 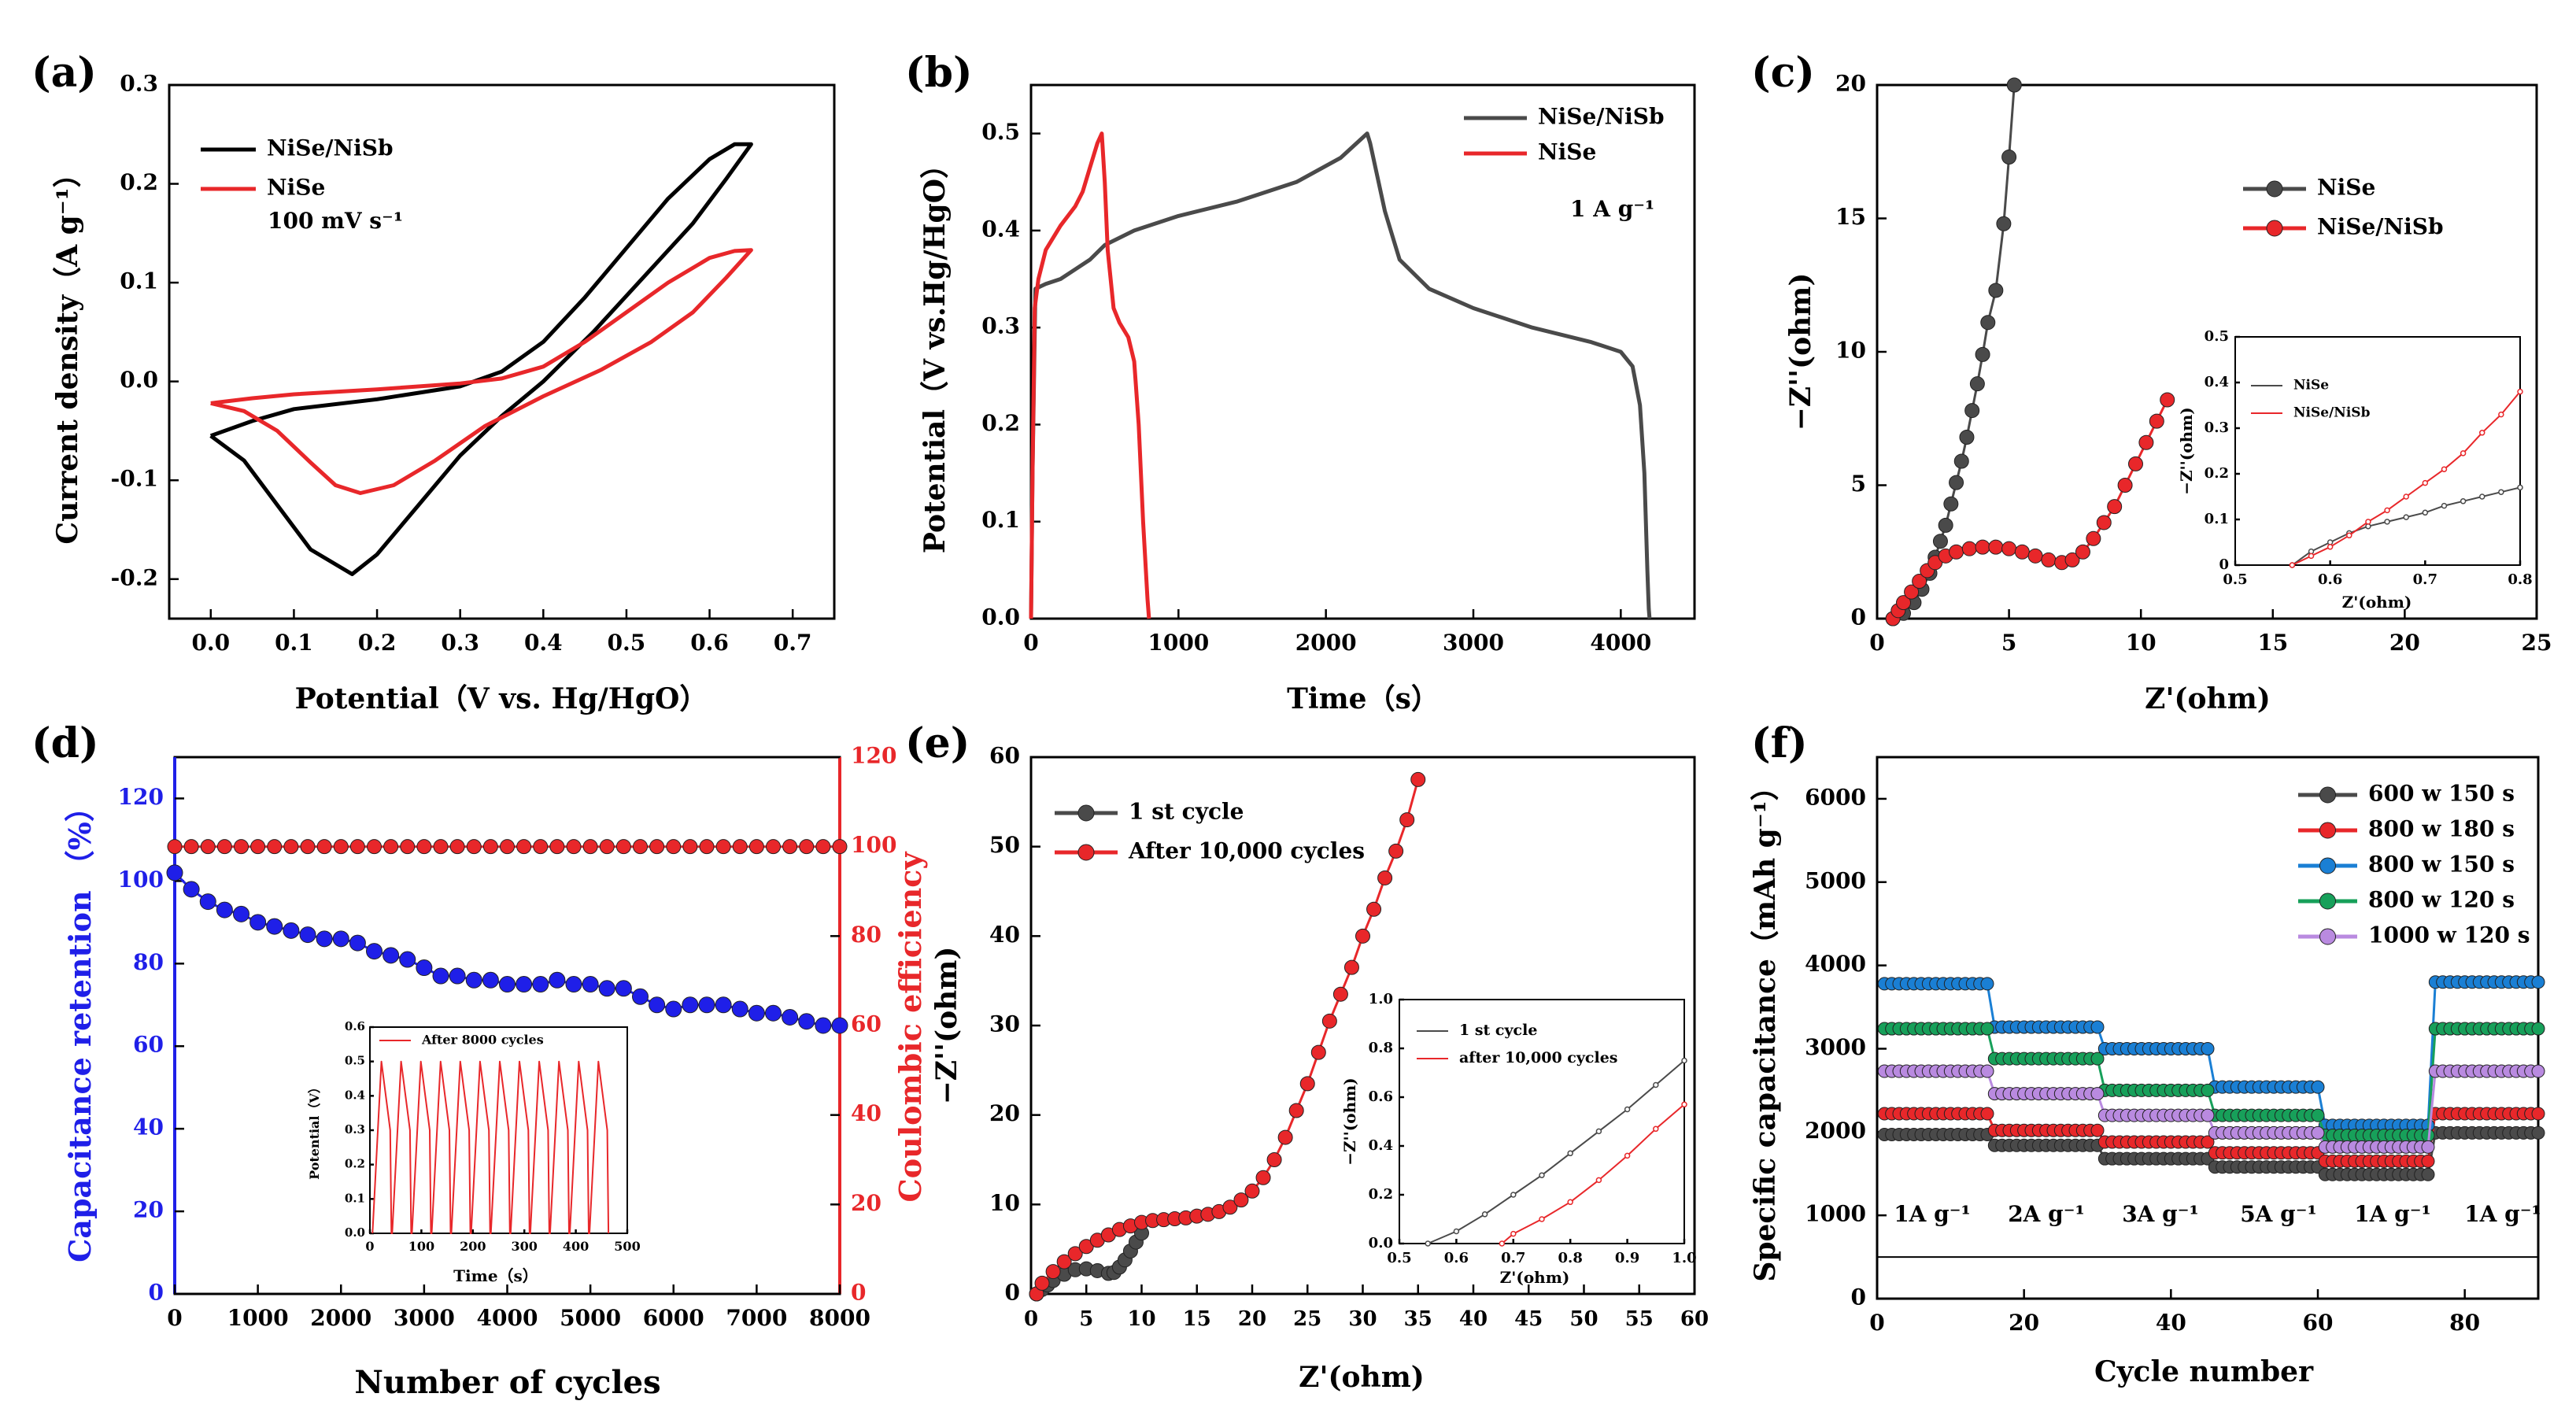 What do you see at coordinates (1835, 880) in the screenshot?
I see `y-tick-label: 5000` at bounding box center [1835, 880].